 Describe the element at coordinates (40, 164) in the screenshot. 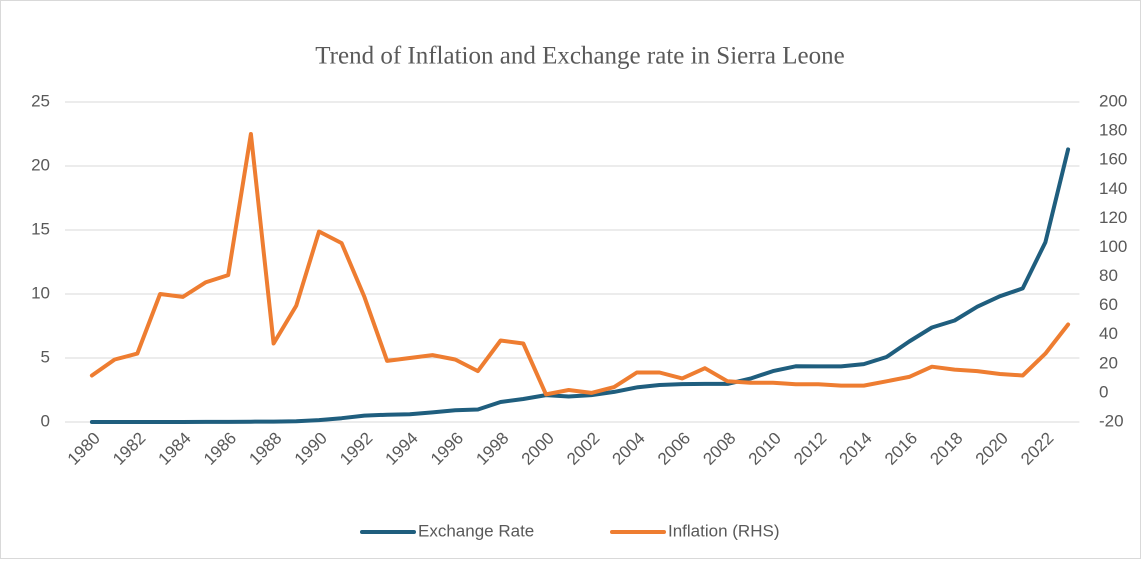

I see `y-tick-label: 20` at that location.